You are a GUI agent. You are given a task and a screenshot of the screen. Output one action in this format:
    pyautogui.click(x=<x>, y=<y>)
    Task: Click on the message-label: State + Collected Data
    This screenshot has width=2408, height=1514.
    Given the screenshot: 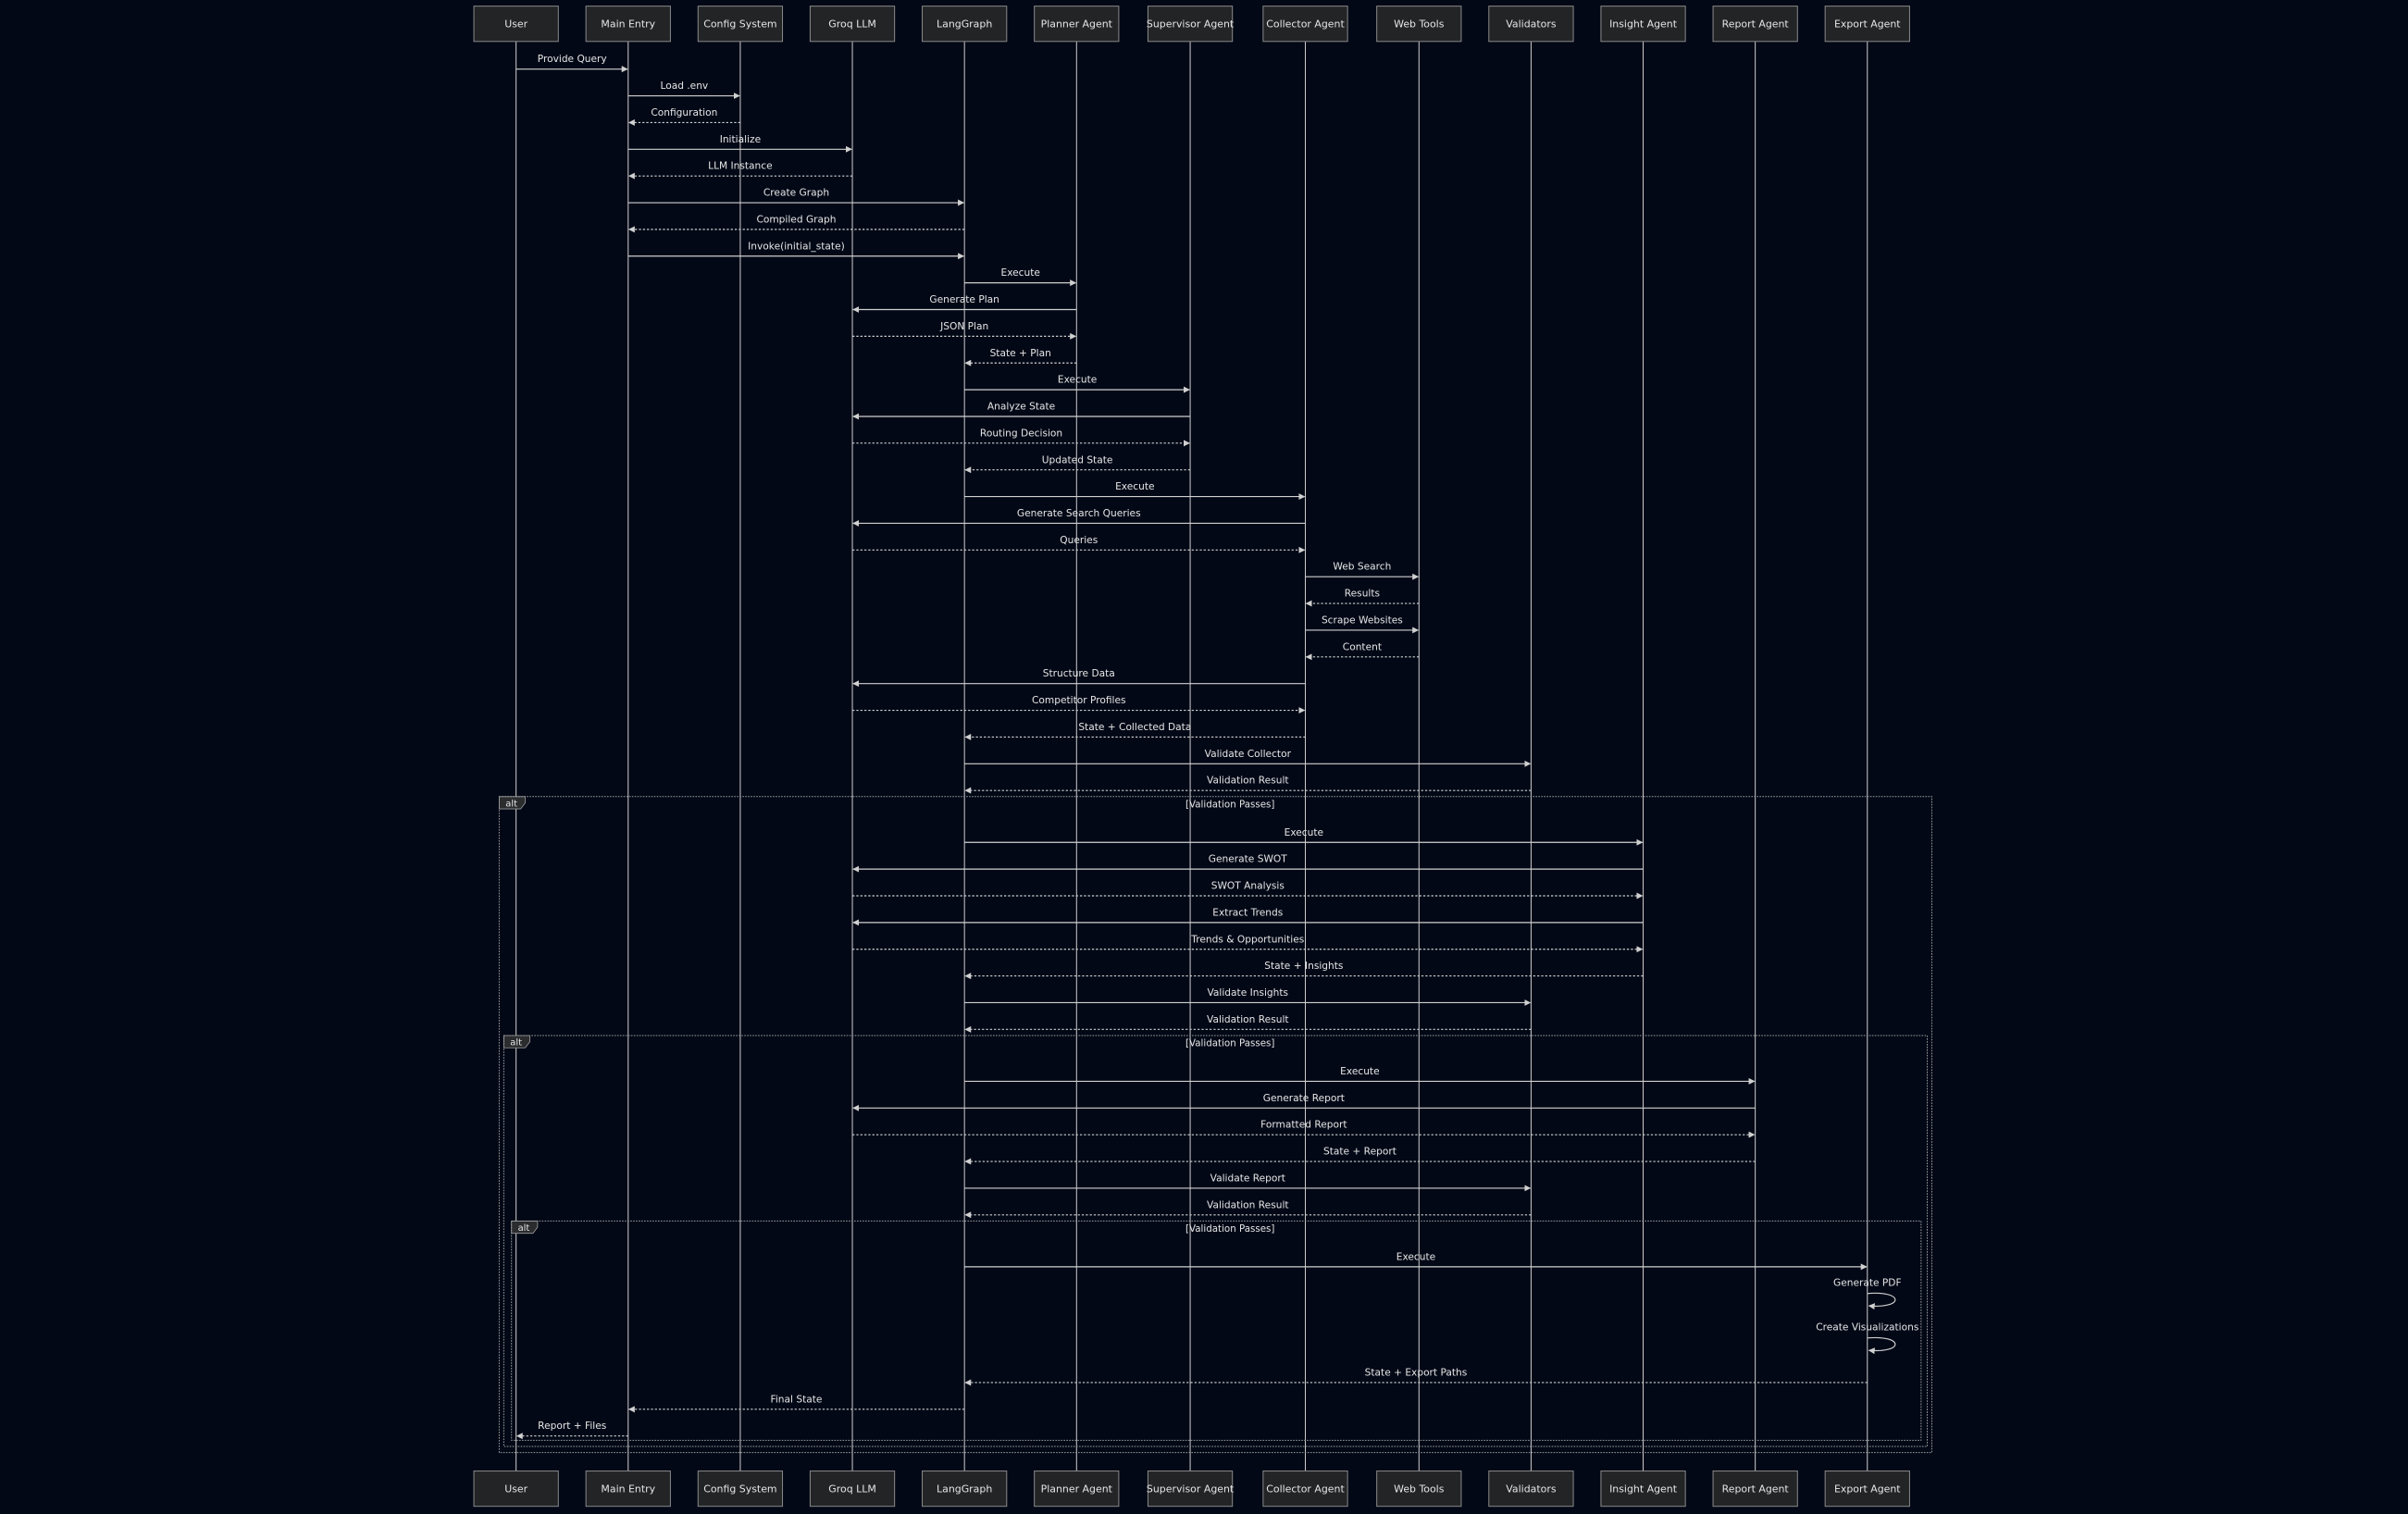 What is the action you would take?
    pyautogui.click(x=1134, y=727)
    